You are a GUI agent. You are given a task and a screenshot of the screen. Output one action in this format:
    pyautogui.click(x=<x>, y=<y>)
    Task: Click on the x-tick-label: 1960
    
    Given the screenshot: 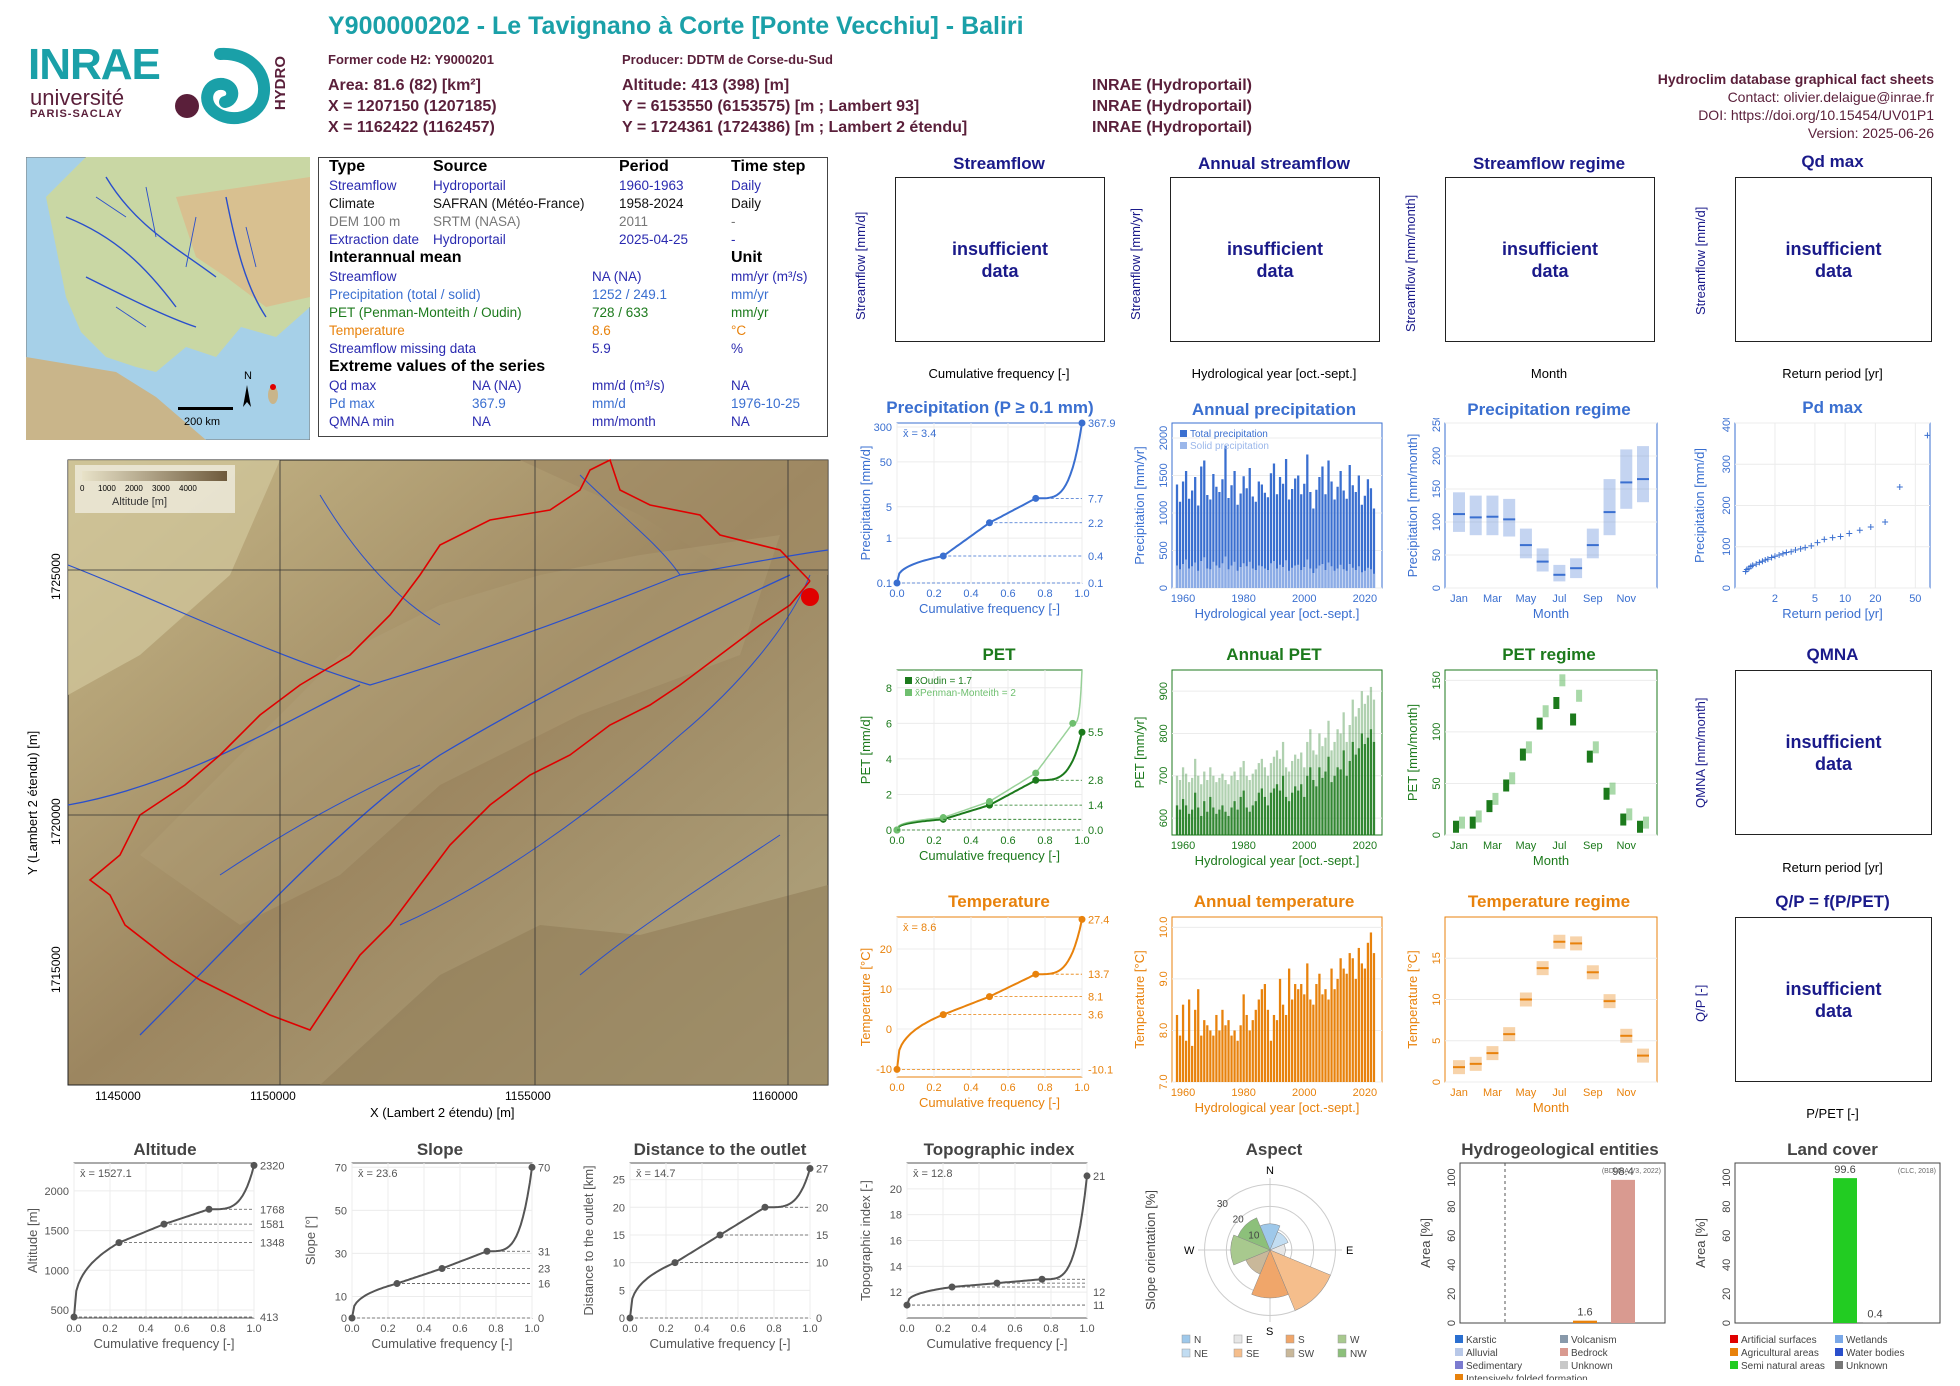 What is the action you would take?
    pyautogui.click(x=1183, y=1093)
    